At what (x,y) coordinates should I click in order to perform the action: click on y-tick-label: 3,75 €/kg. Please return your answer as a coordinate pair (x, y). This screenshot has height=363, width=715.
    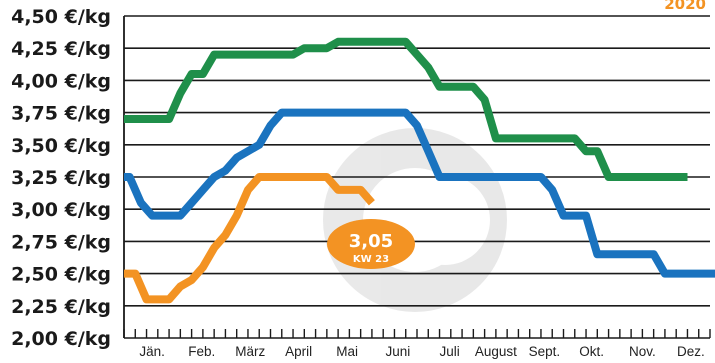
    Looking at the image, I should click on (61, 114).